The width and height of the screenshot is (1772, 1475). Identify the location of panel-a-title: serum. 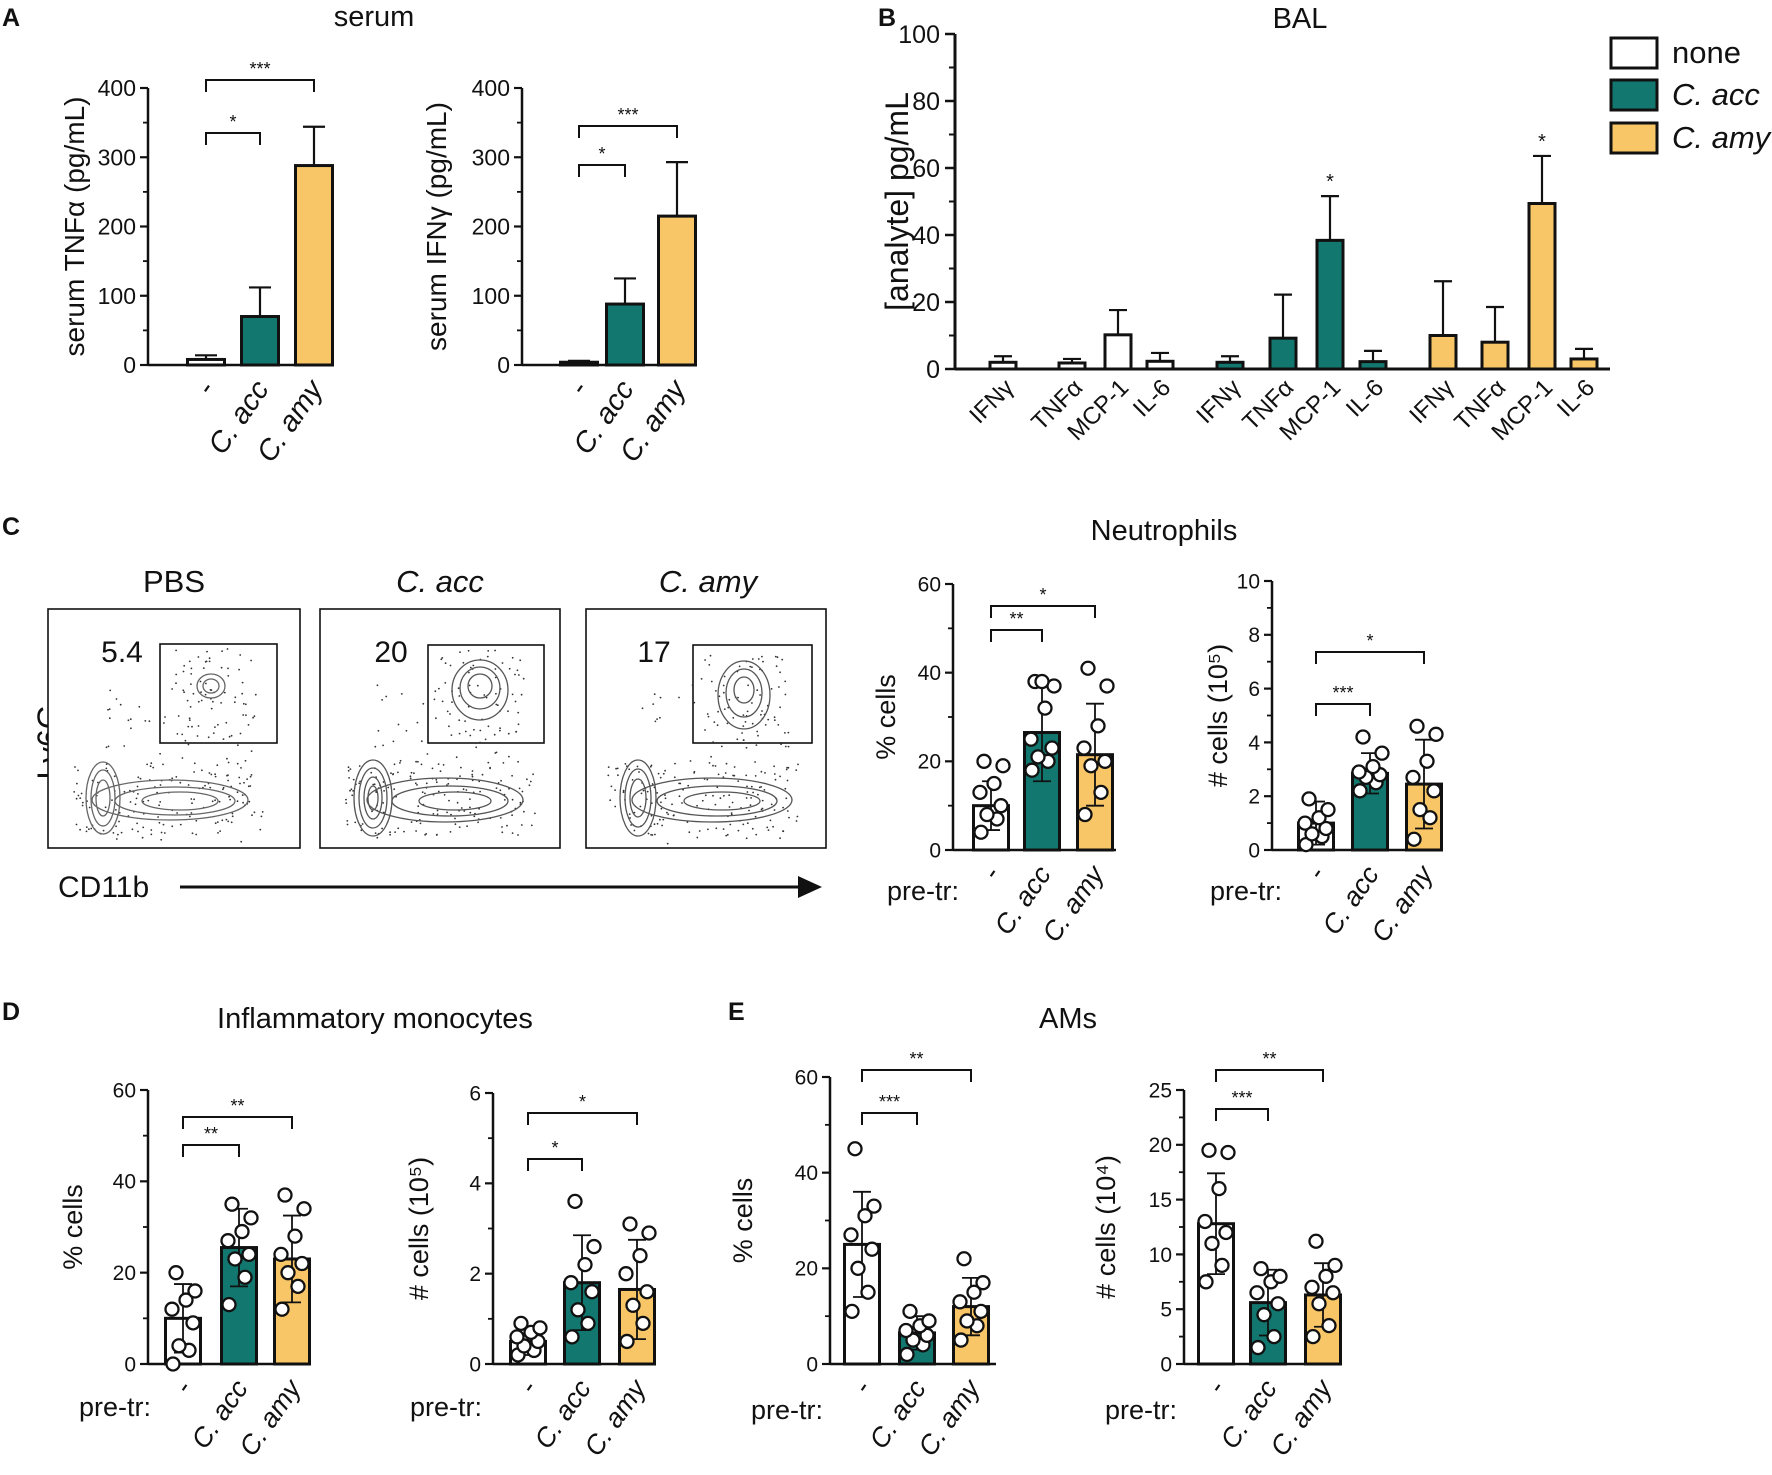
(374, 17).